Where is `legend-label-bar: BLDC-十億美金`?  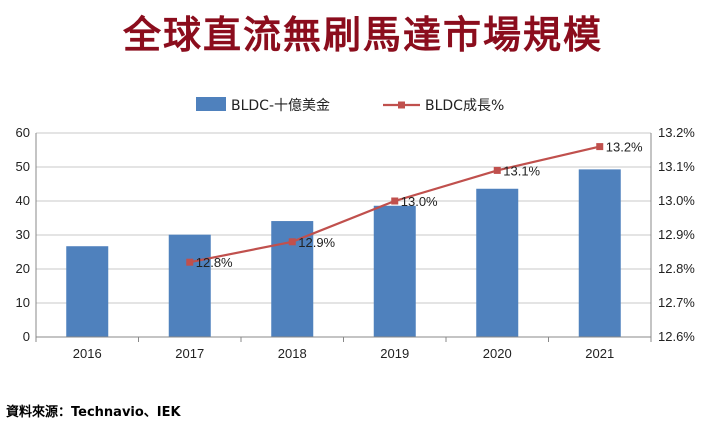 legend-label-bar: BLDC-十億美金 is located at coordinates (280, 106).